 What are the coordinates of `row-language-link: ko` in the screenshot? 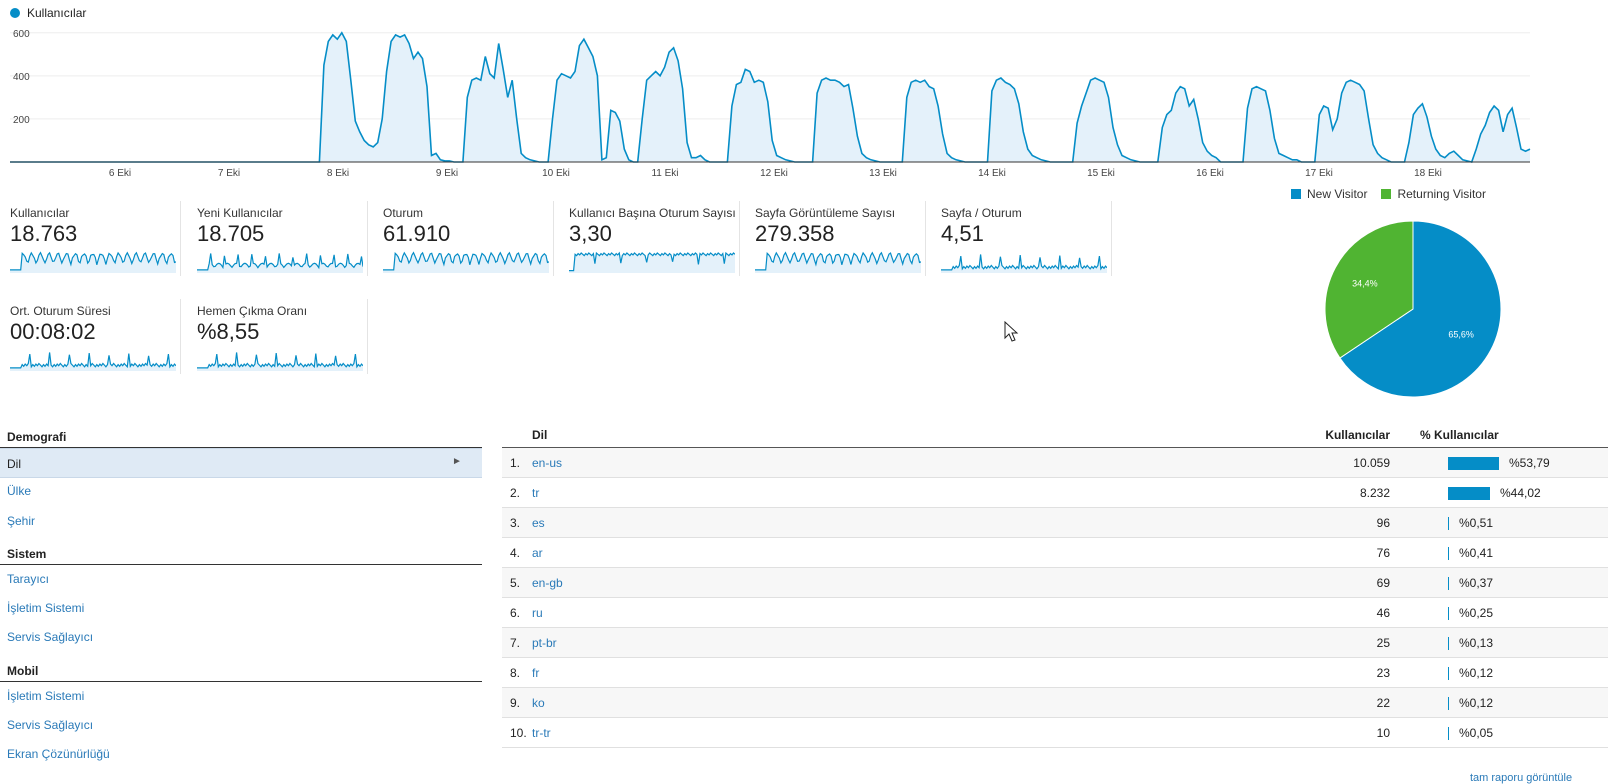 It's located at (538, 703).